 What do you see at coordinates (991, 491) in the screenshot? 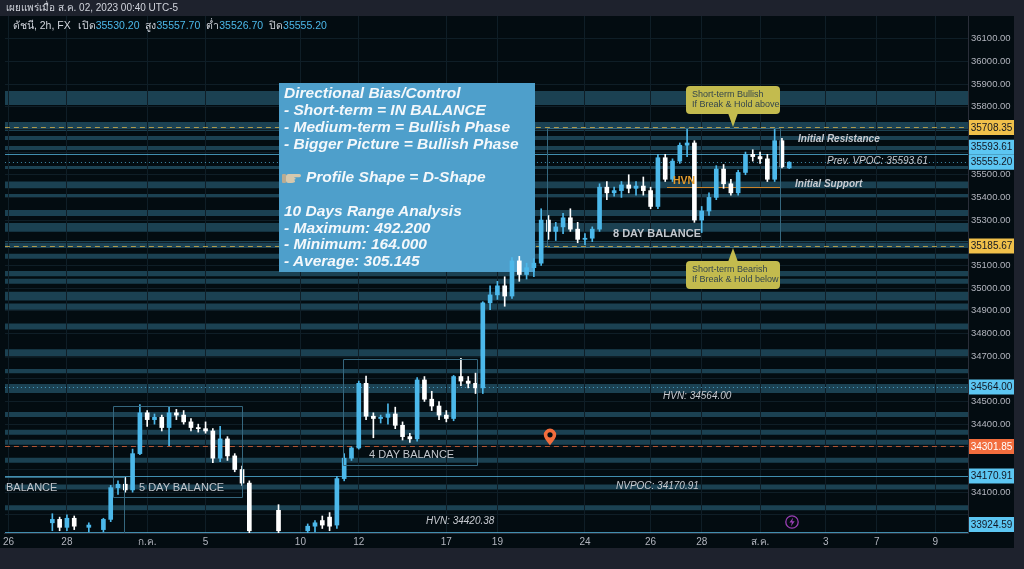
I see `y-tick-label: 34100.00` at bounding box center [991, 491].